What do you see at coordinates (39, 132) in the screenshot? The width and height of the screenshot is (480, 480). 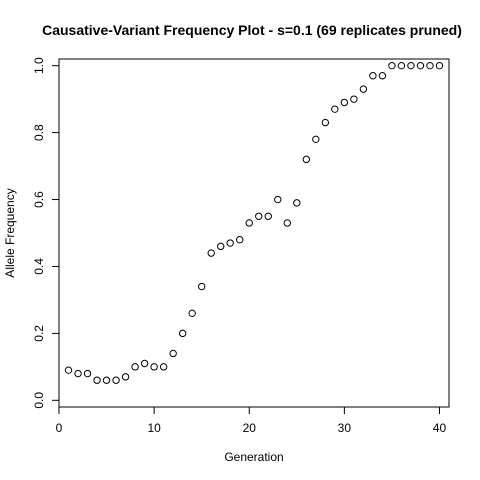 I see `y-tick-label: 0.8` at bounding box center [39, 132].